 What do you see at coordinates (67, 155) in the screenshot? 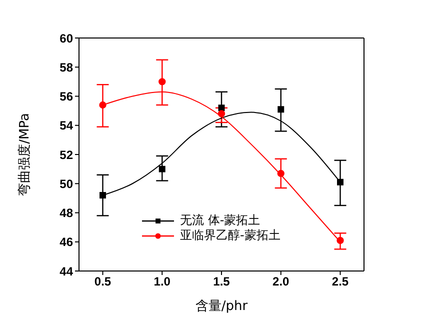
I see `y-tick-label: 52` at bounding box center [67, 155].